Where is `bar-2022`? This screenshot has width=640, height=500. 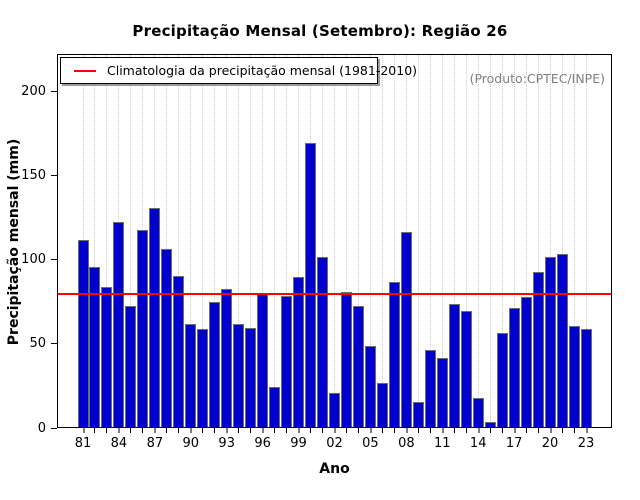
bar-2022 is located at coordinates (574, 376).